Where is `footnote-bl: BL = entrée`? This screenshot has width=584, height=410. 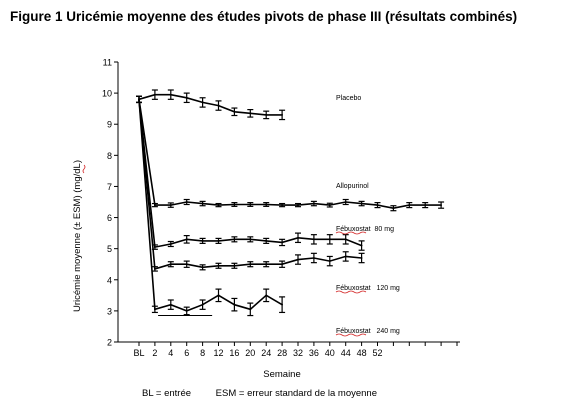
footnote-bl: BL = entrée is located at coordinates (167, 393).